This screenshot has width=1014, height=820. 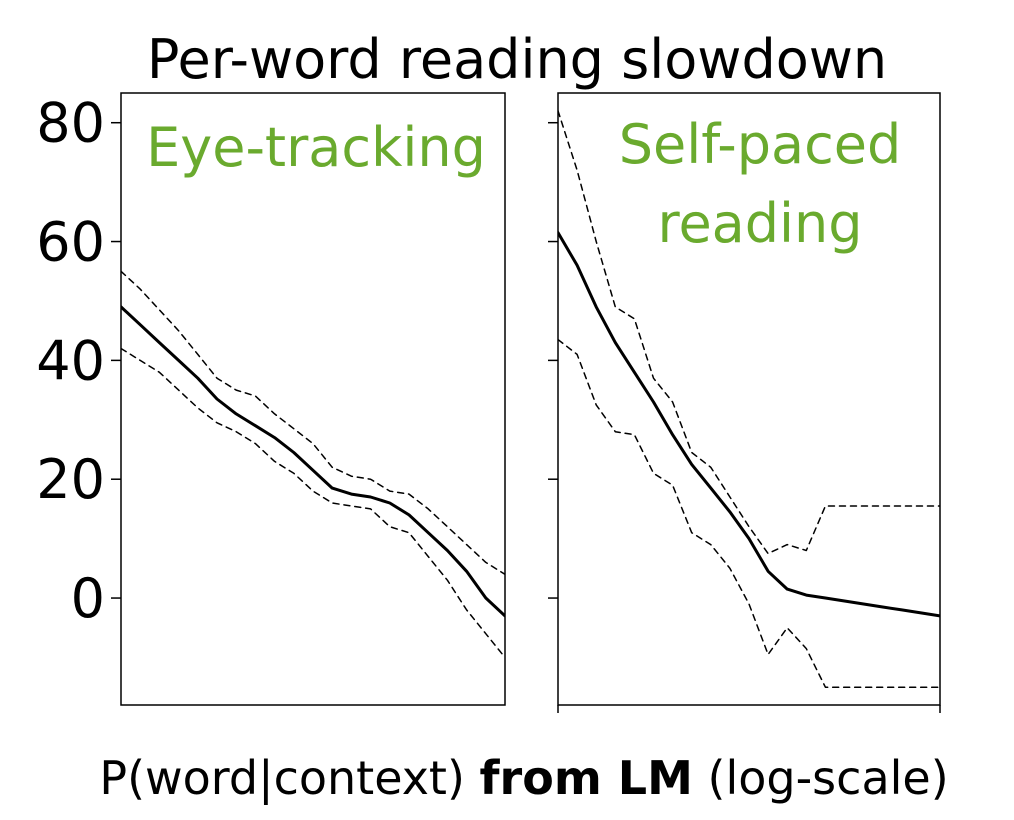 What do you see at coordinates (289, 778) in the screenshot?
I see `x-axis-label-prefix: P(word|context)` at bounding box center [289, 778].